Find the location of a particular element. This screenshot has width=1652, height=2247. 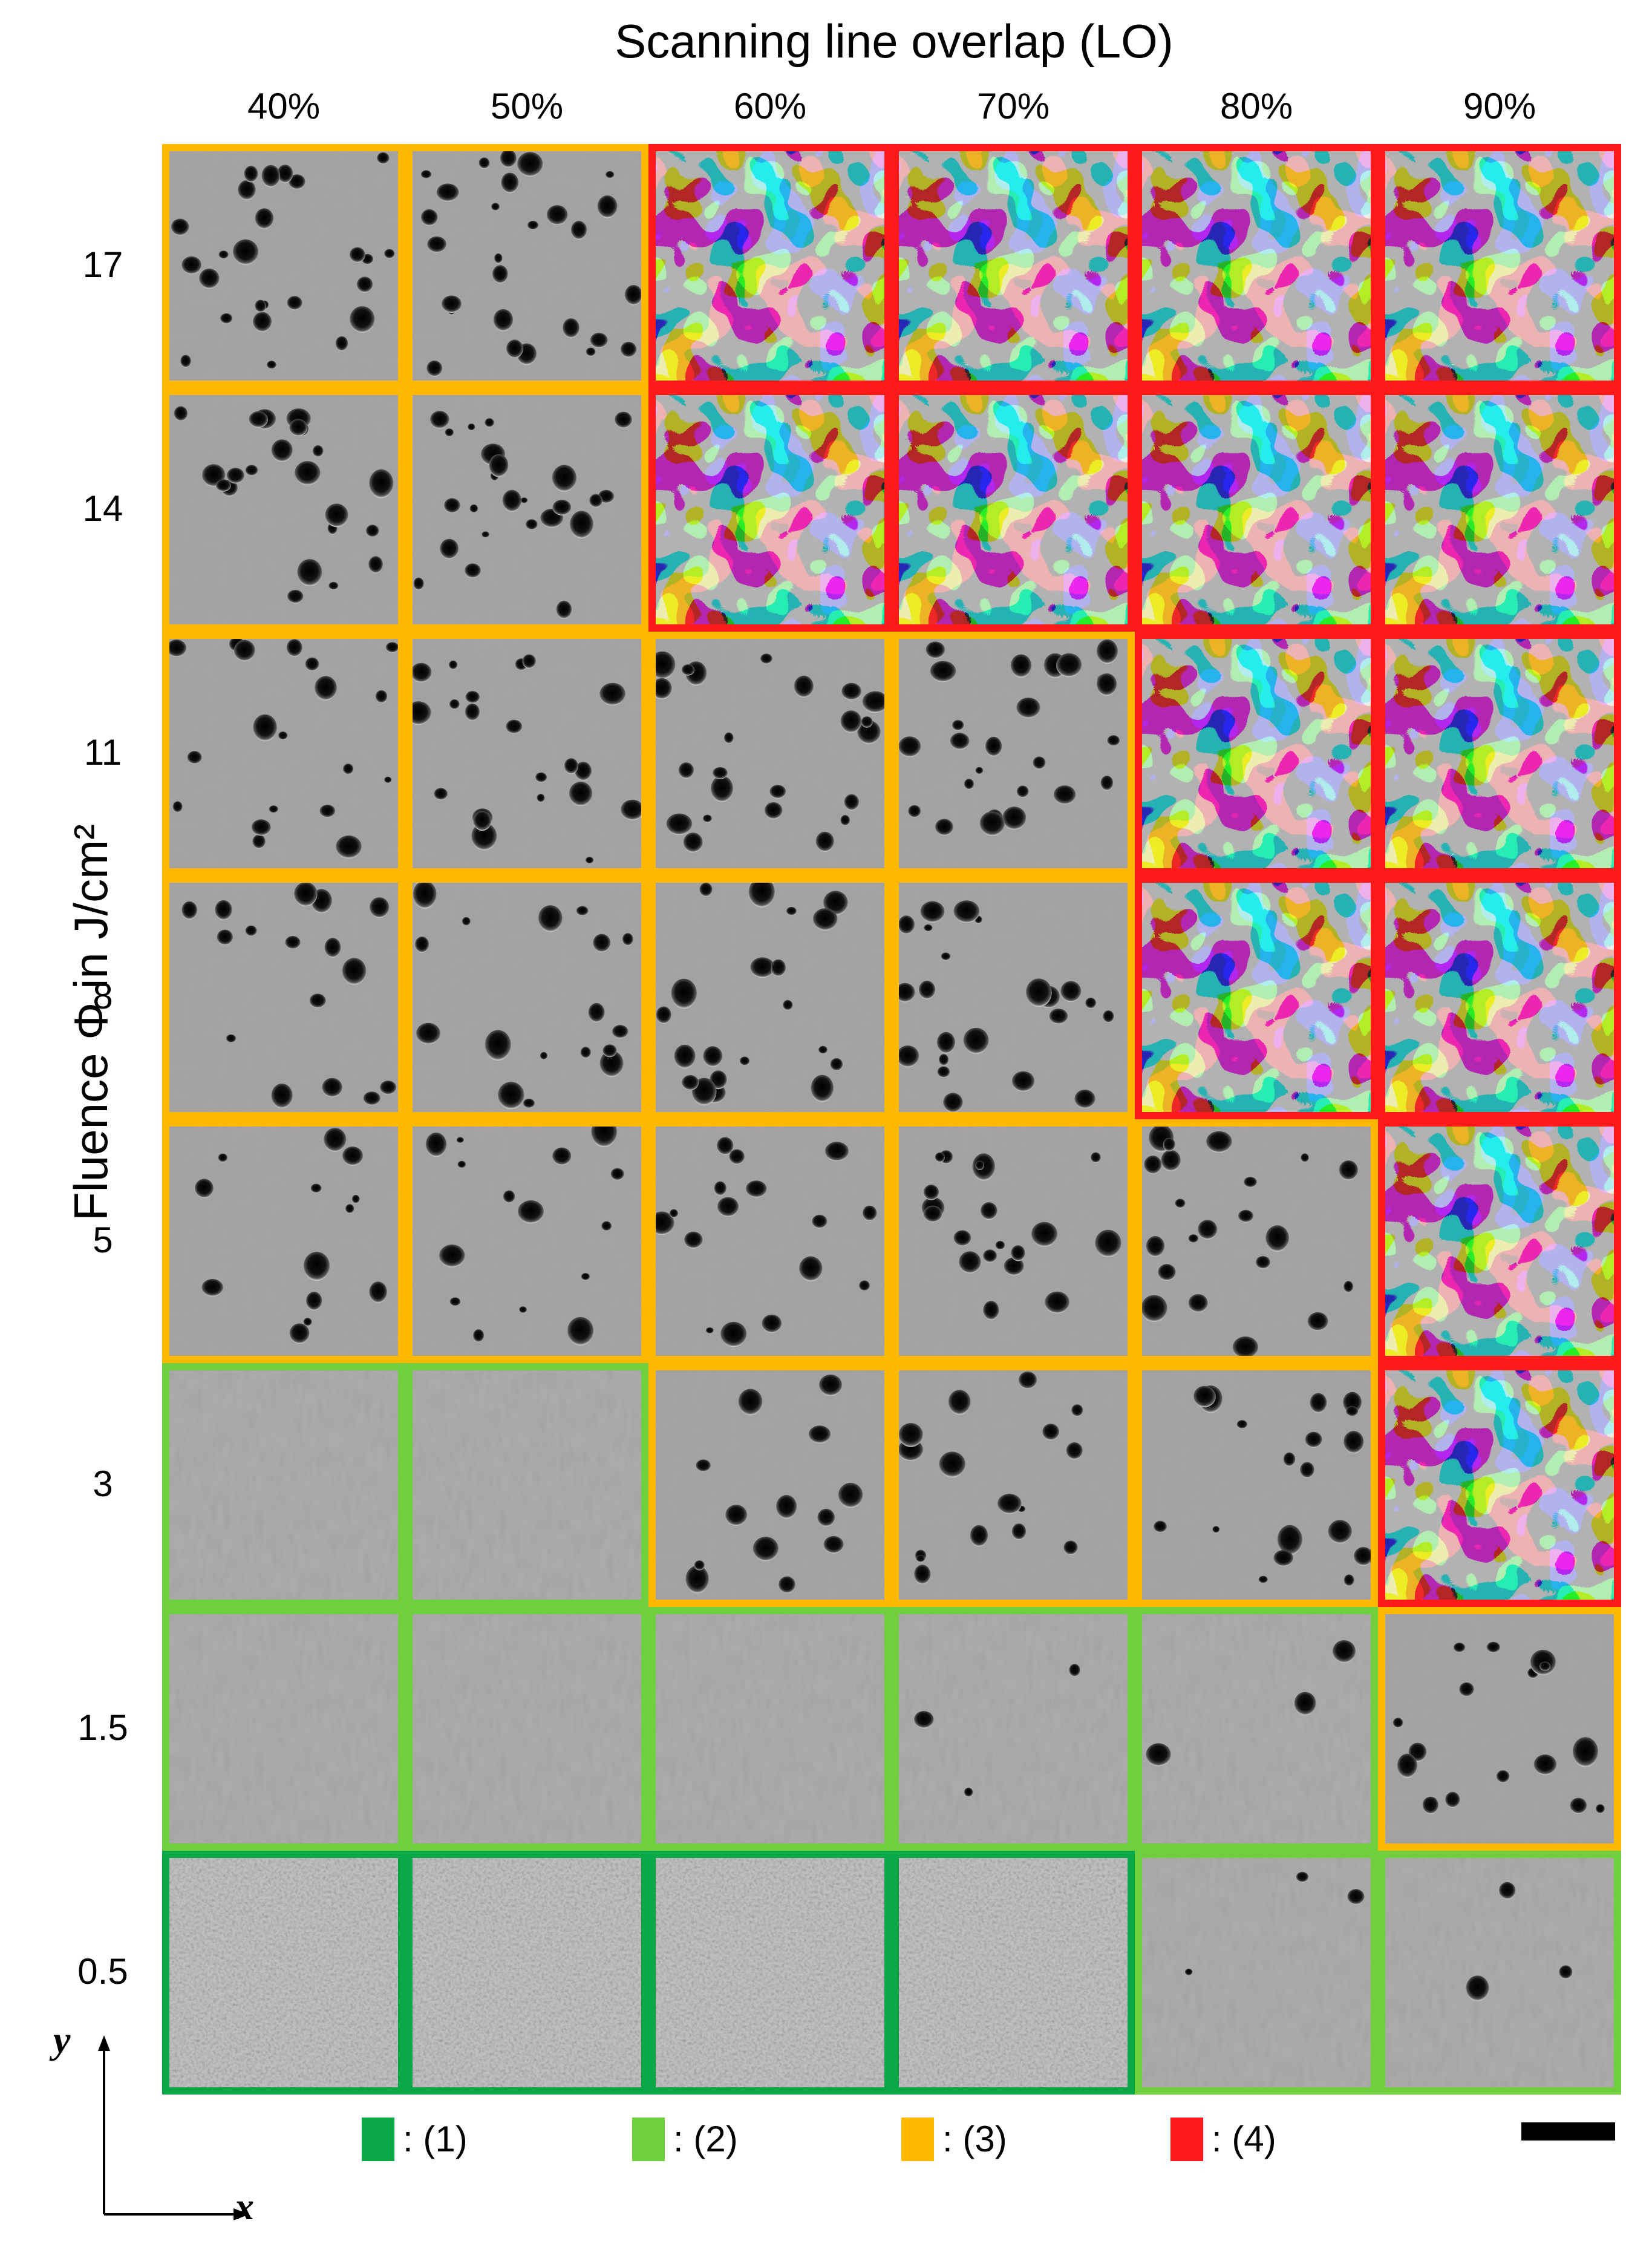

row-label-11: 11 is located at coordinates (102, 753).